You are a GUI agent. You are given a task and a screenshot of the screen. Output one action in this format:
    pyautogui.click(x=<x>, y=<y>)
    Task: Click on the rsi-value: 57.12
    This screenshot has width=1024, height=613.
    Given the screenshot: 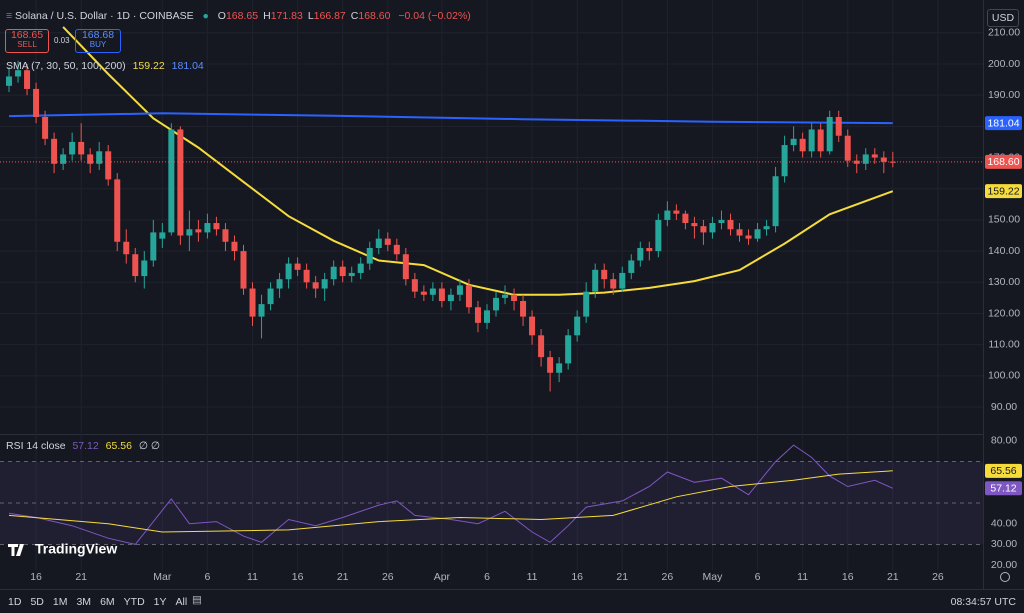 What is the action you would take?
    pyautogui.click(x=85, y=446)
    